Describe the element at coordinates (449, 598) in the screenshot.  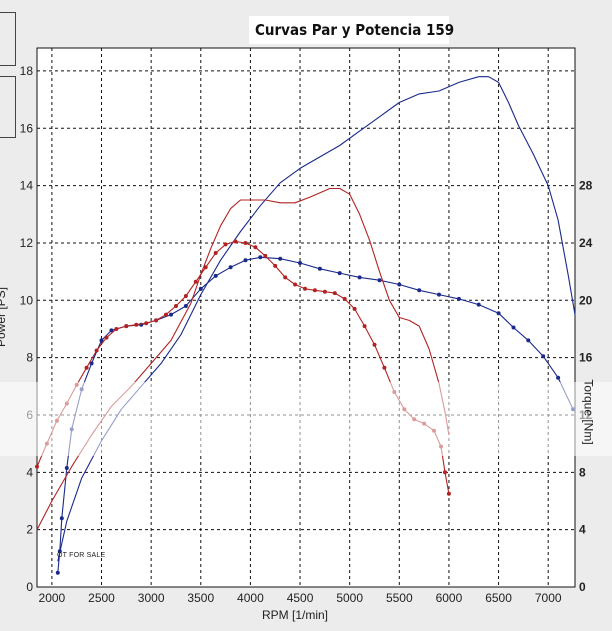
I see `x-tick-label: 6000` at that location.